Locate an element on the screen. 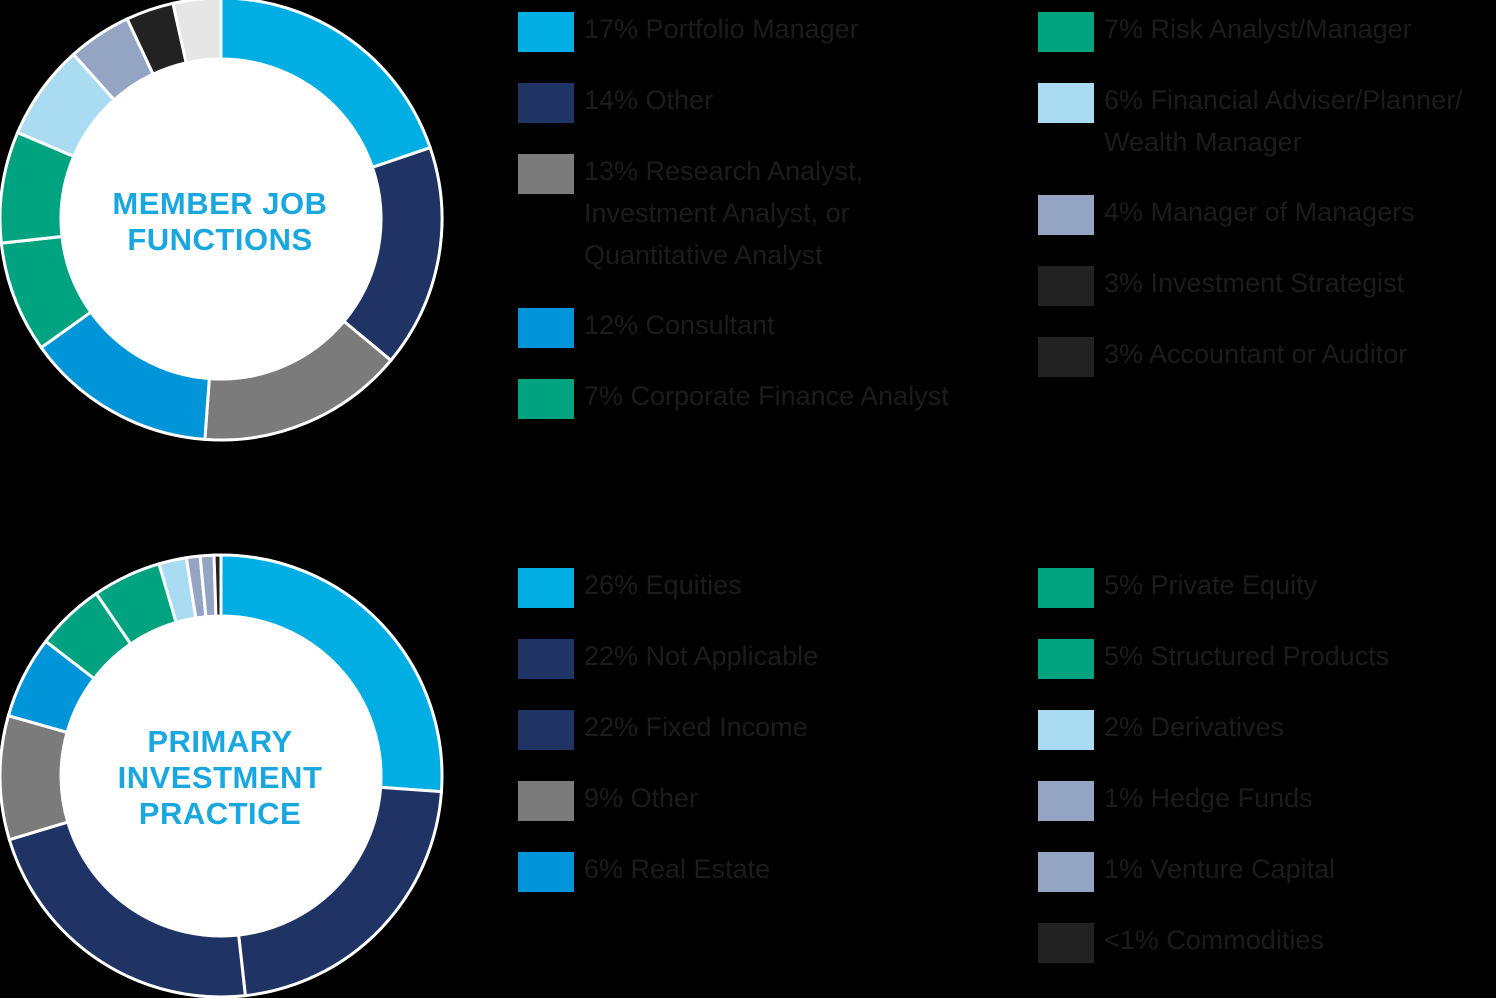 This screenshot has width=1496, height=998. legend-label-line: 9% Other is located at coordinates (641, 798).